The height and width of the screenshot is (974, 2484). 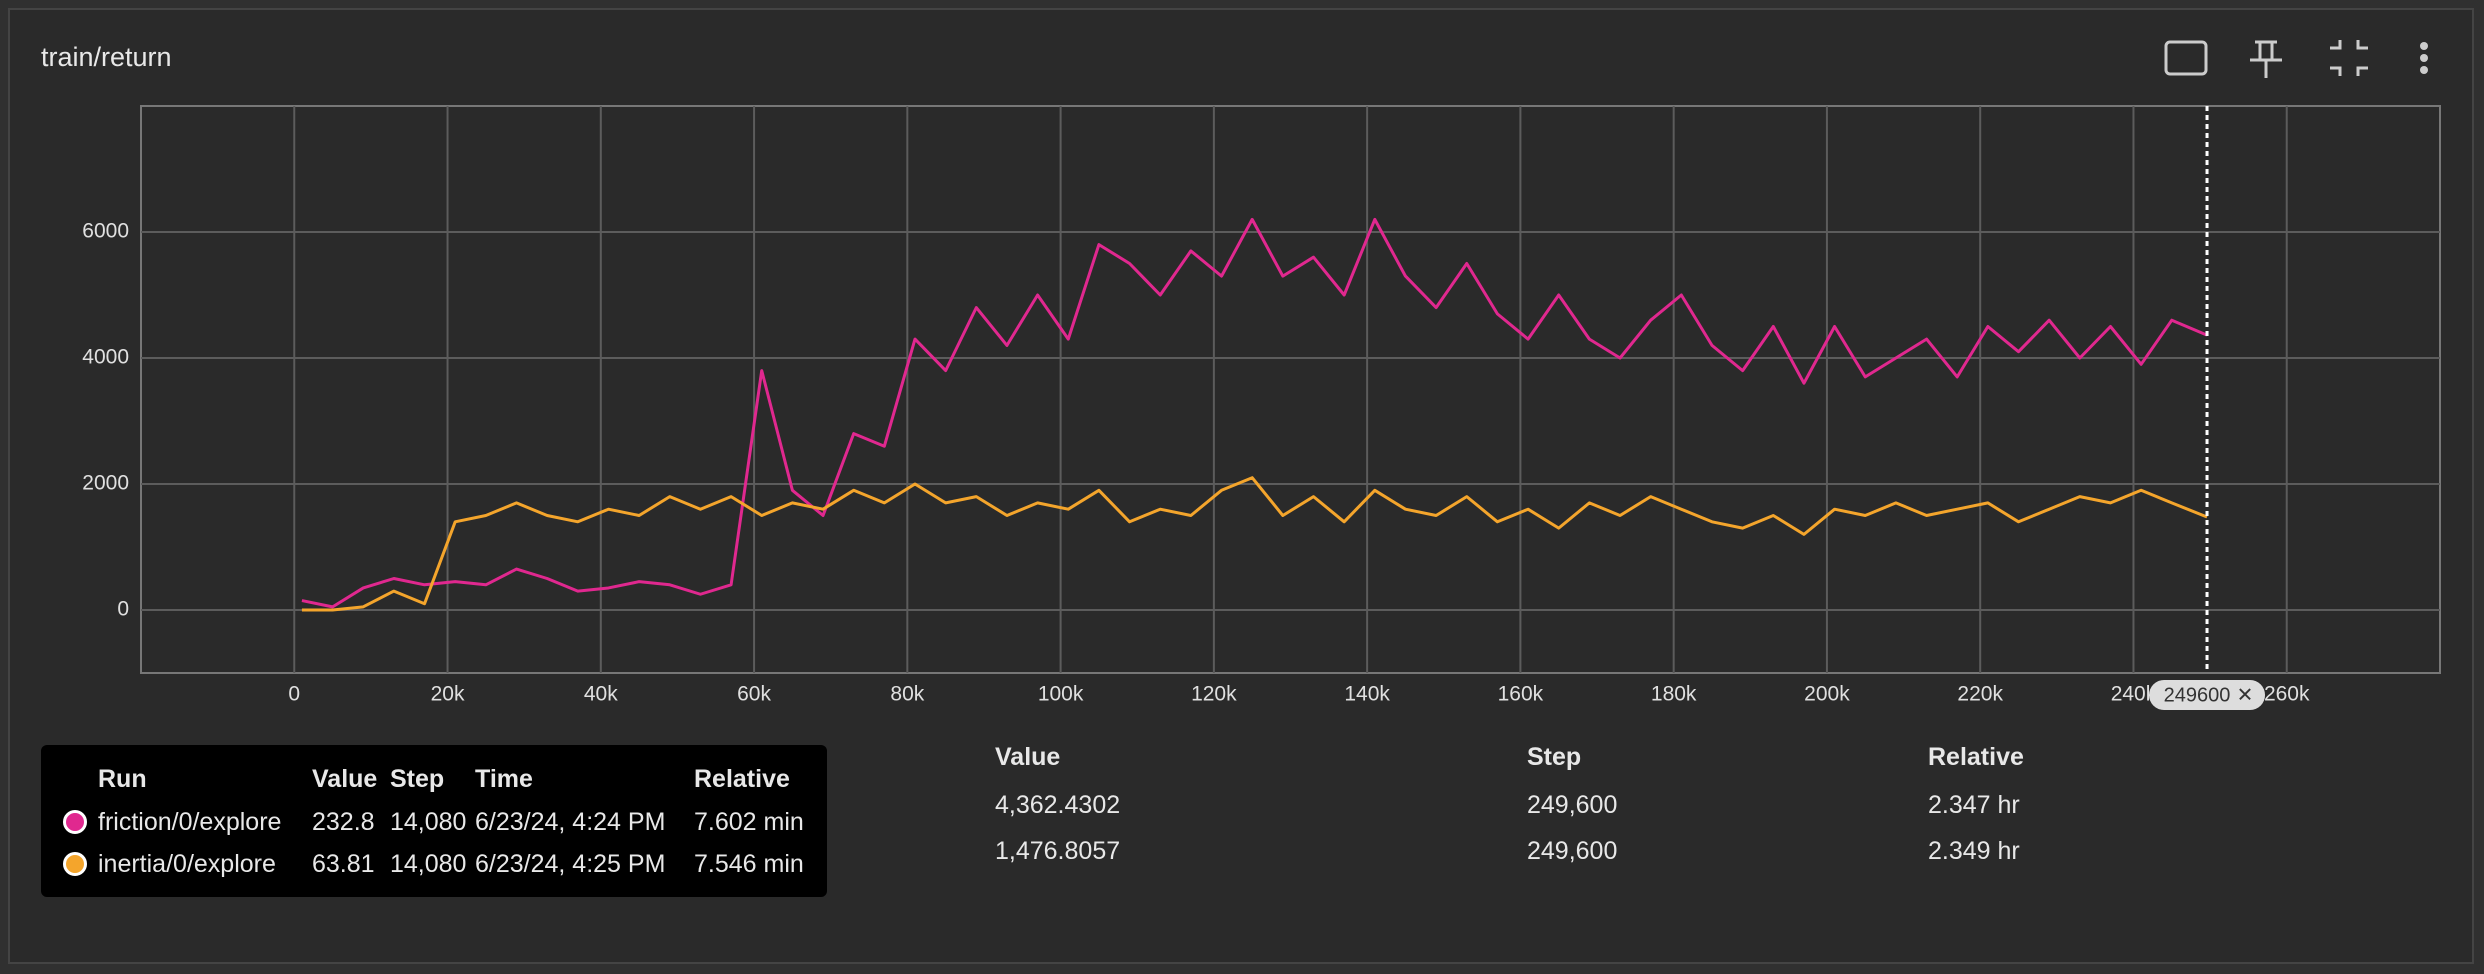 I want to click on tooltip-cell: 6/23/24, 4:24 PM, so click(x=570, y=822).